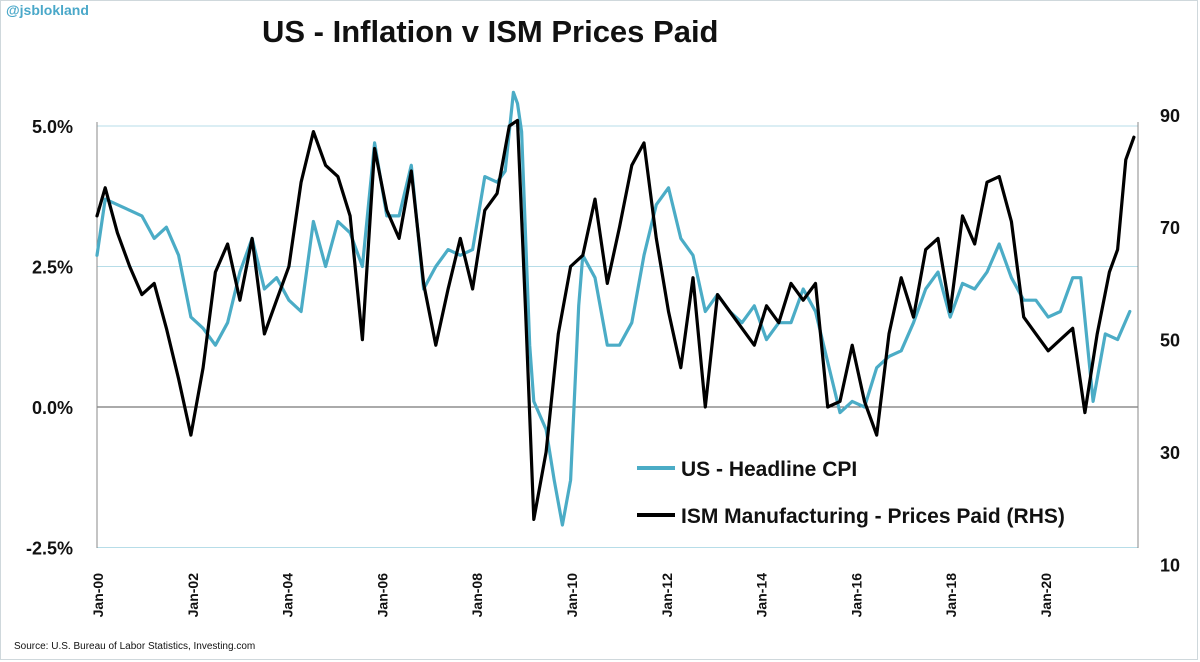  I want to click on x-tick-label: Jan-18, so click(951, 595).